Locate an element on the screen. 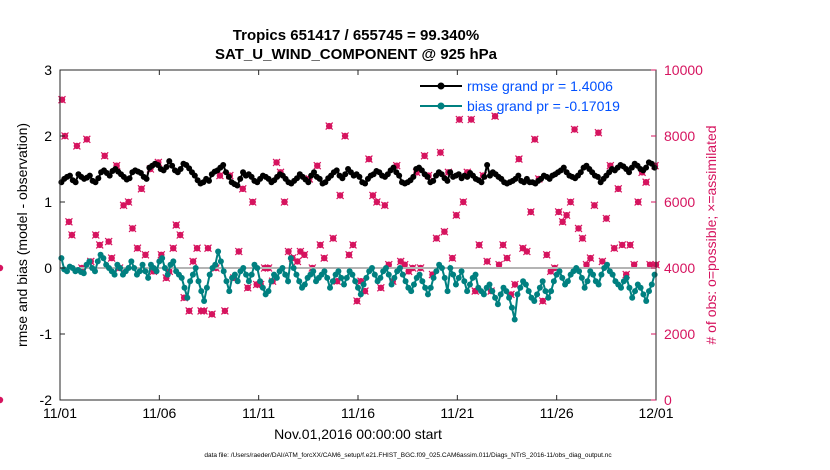 The width and height of the screenshot is (830, 470). x-axis-label: Nov.01,2016 00:00:00 start is located at coordinates (358, 434).